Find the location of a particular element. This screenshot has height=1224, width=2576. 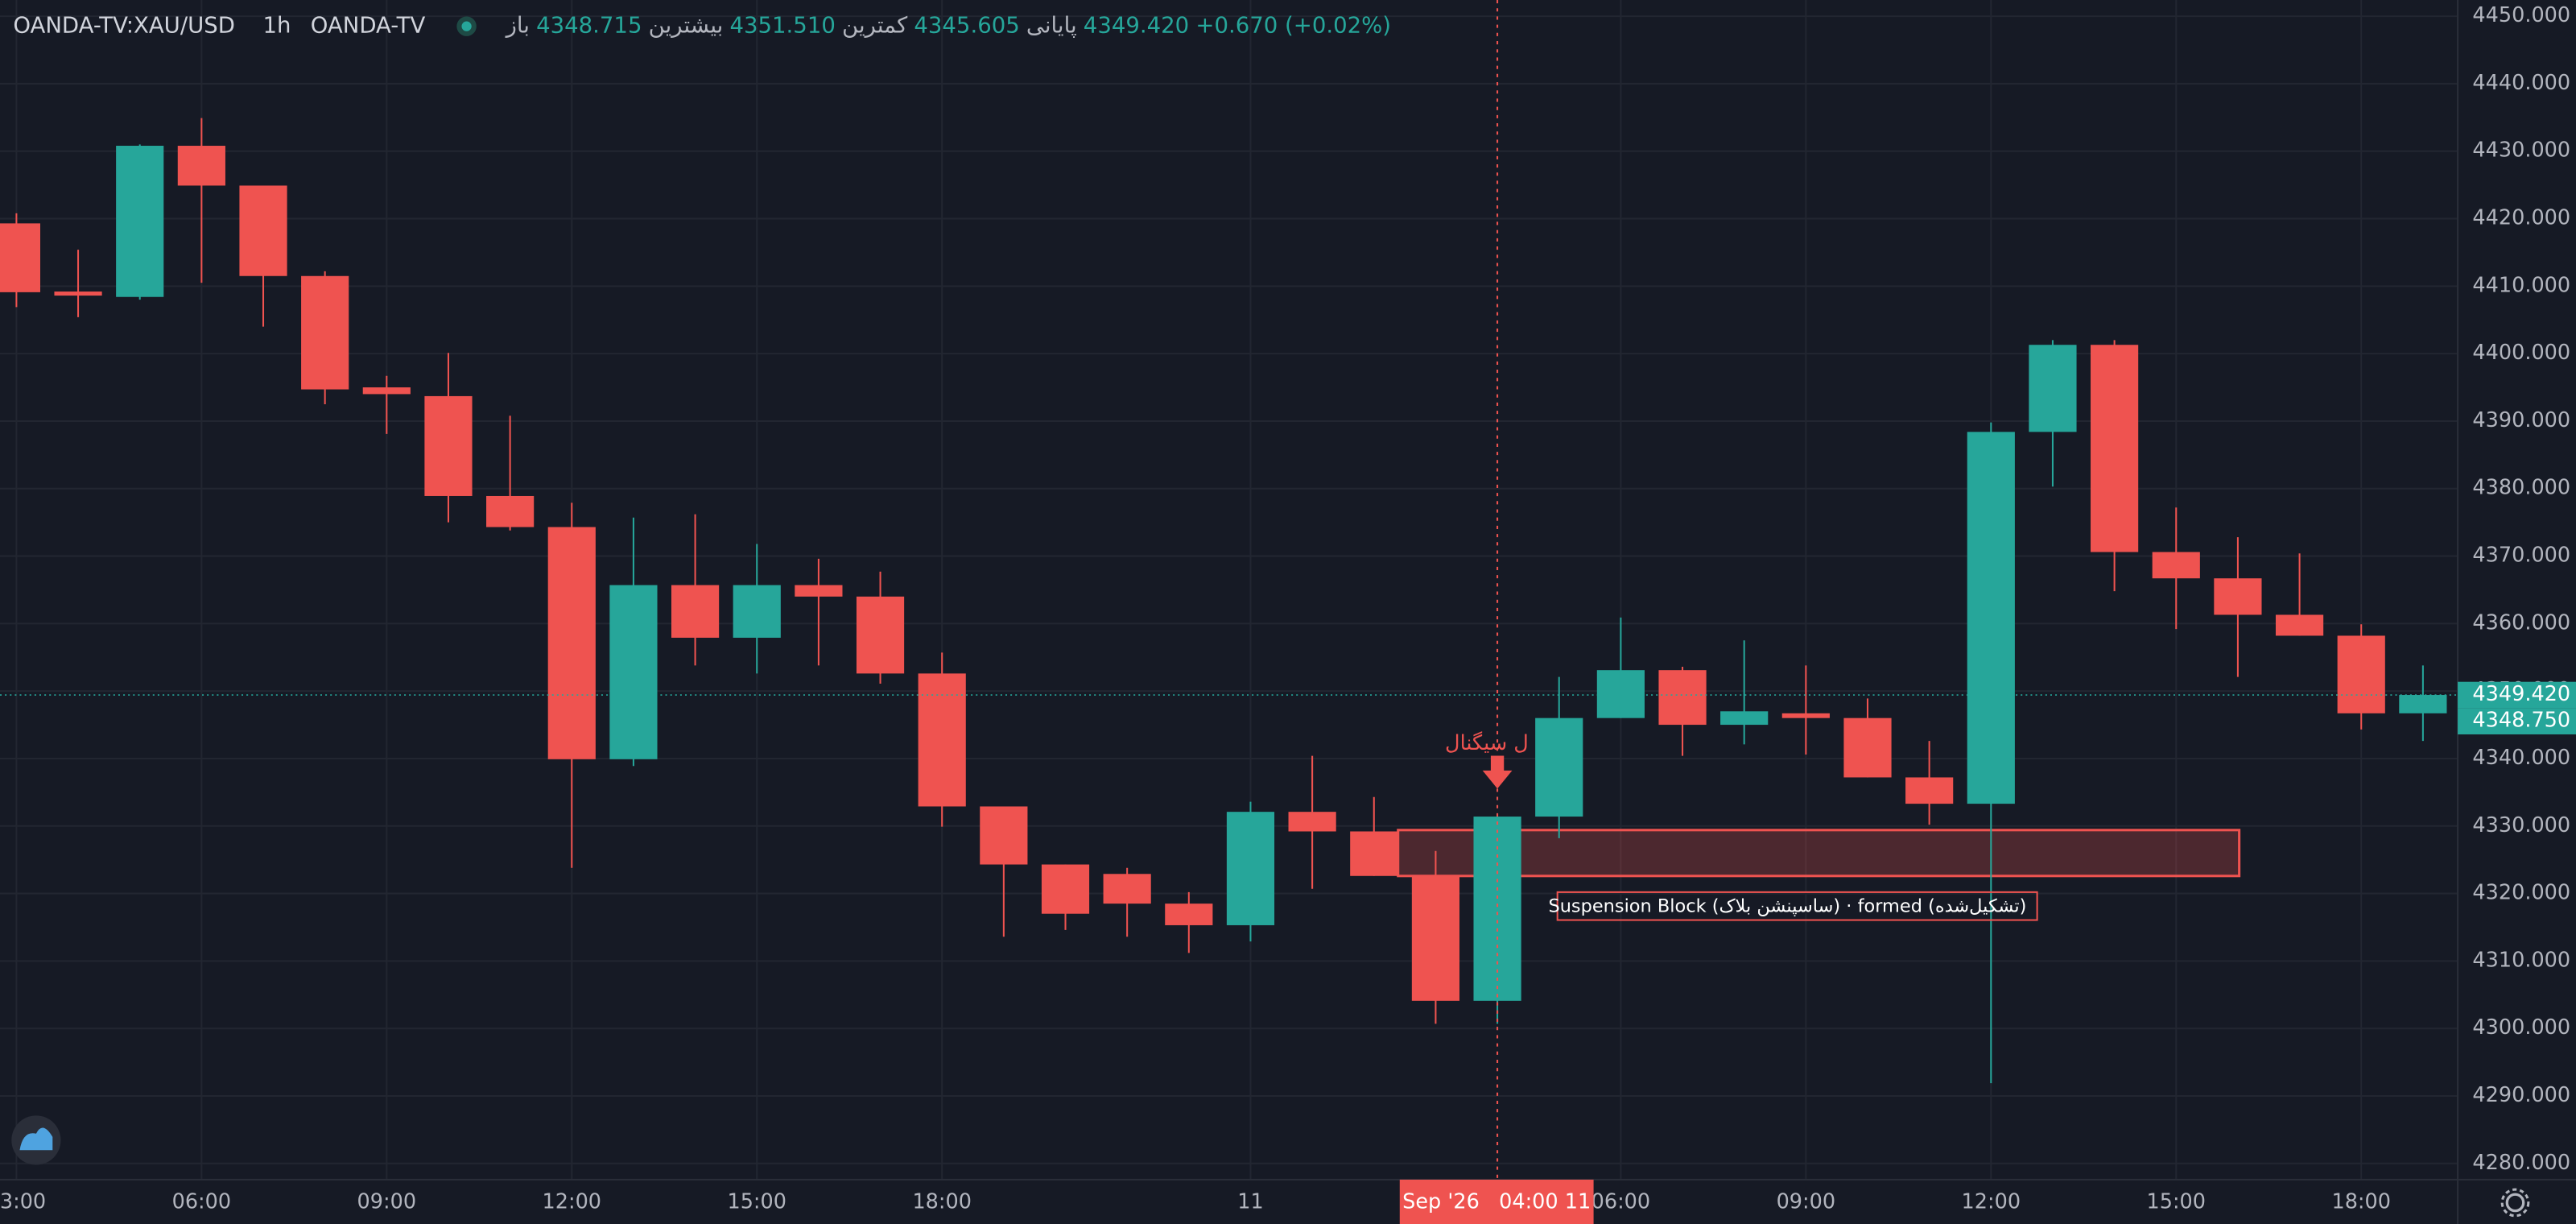

ohlc-change: +0.670 (+0.02%) is located at coordinates (1293, 26).